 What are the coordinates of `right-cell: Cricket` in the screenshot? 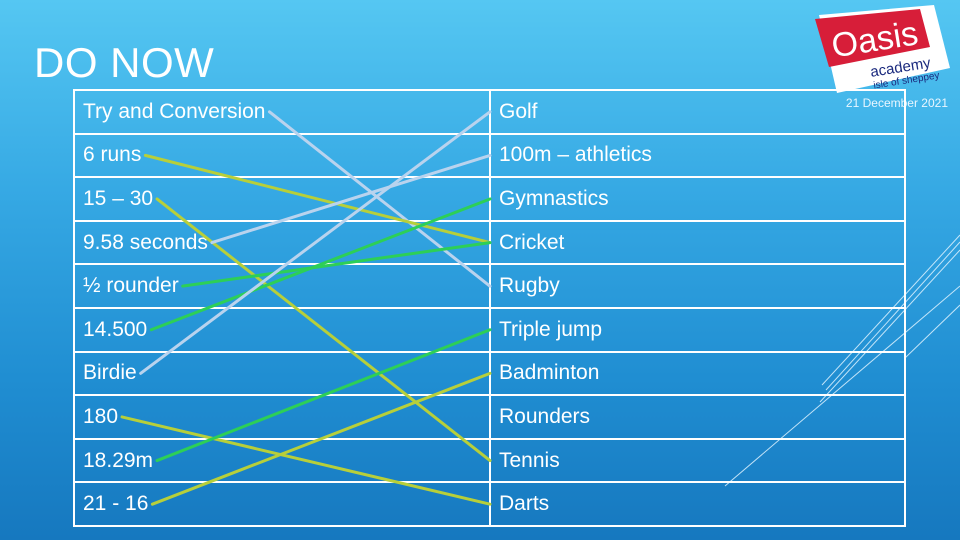 It's located at (697, 242).